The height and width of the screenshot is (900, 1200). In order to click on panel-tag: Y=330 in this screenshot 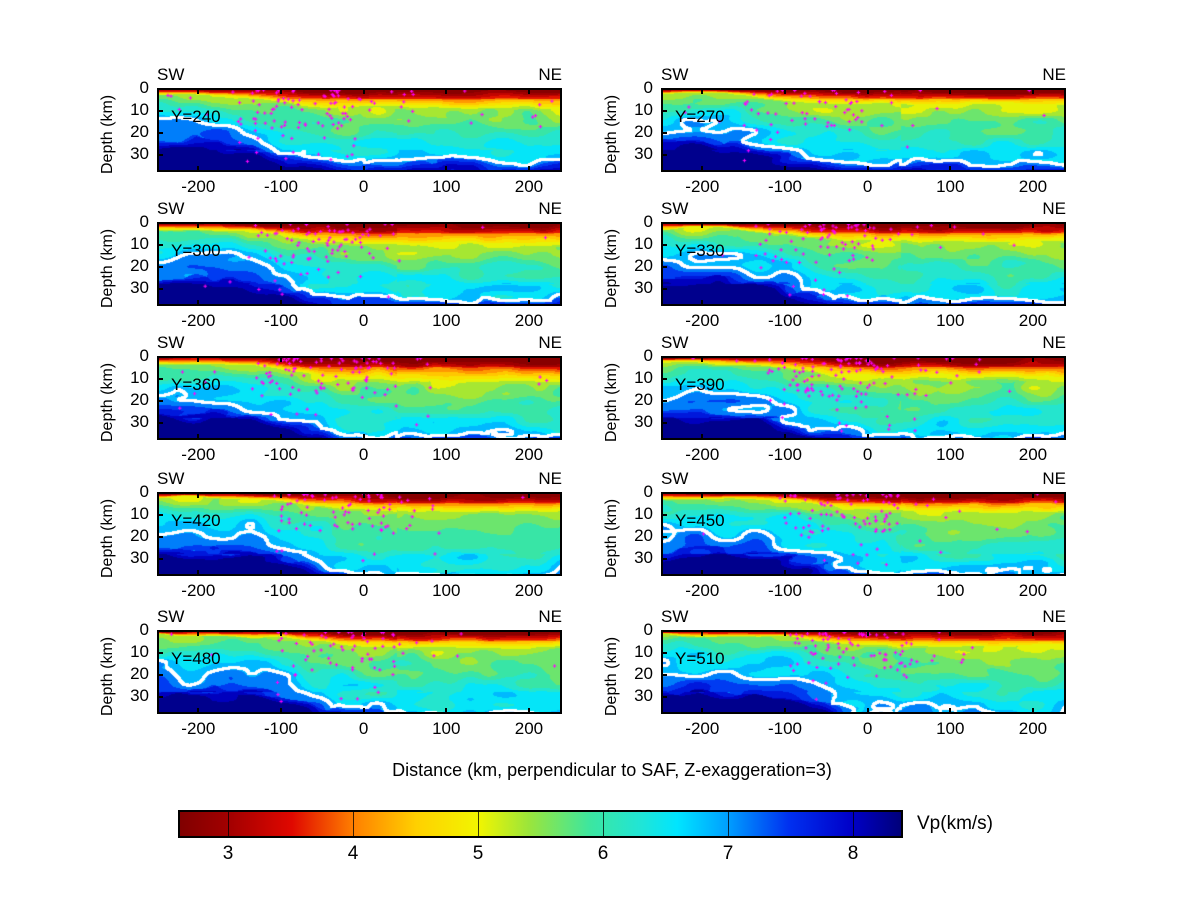, I will do `click(700, 250)`.